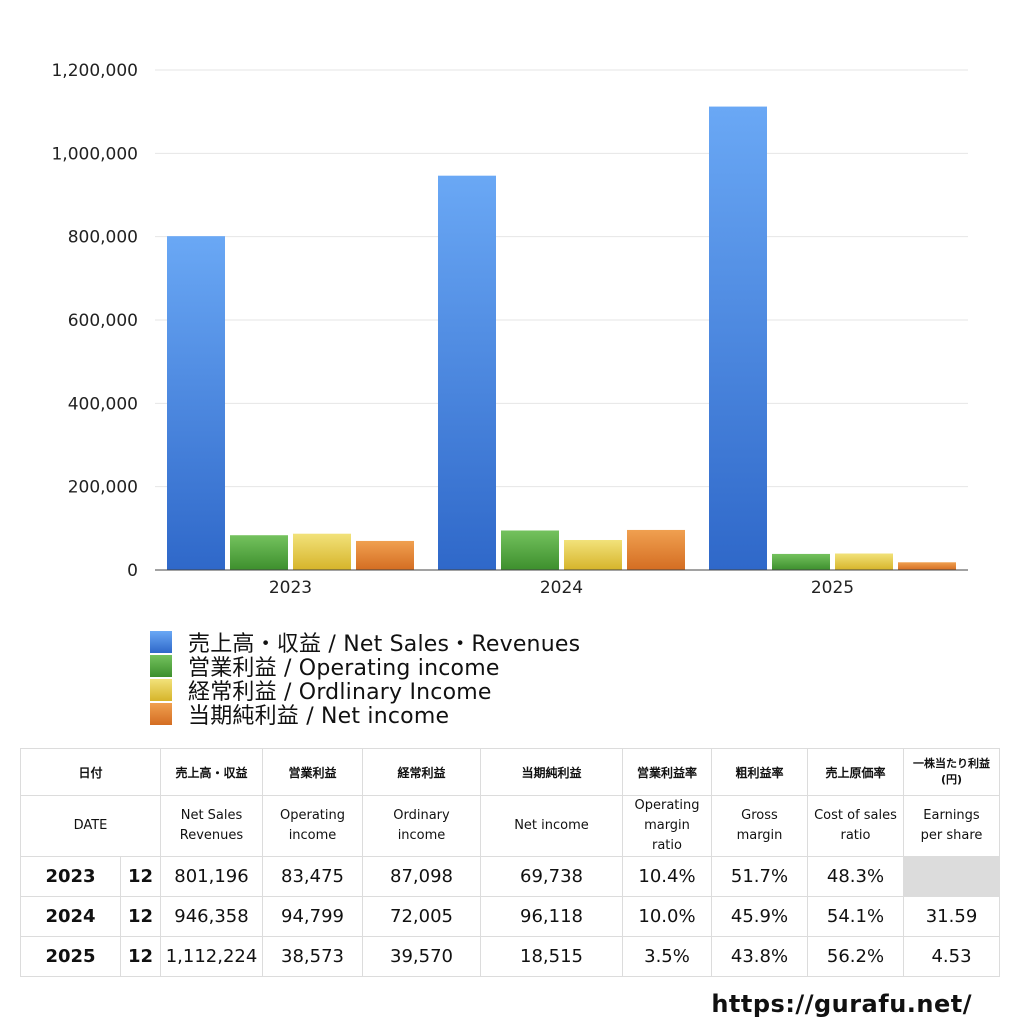 The height and width of the screenshot is (1024, 1024). Describe the element at coordinates (103, 488) in the screenshot. I see `y-tick-label: 200,000` at that location.